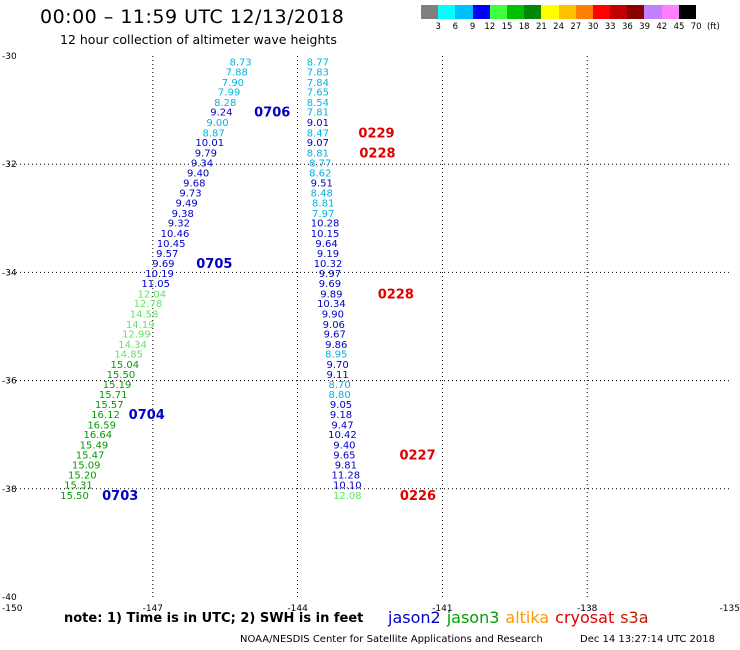  I want to click on wave-height-value: 9.05, so click(341, 405).